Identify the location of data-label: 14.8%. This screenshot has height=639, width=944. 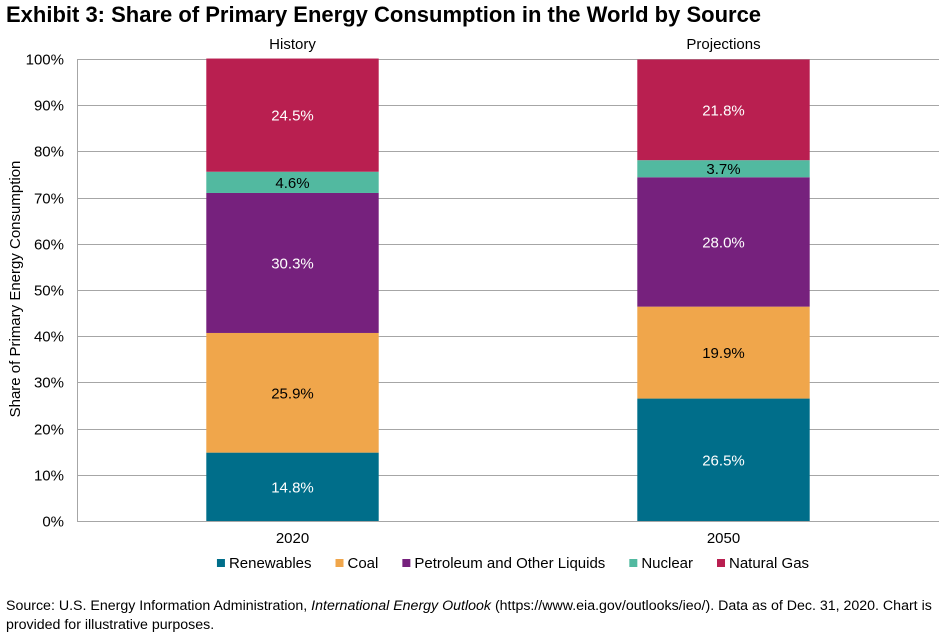
(292, 487).